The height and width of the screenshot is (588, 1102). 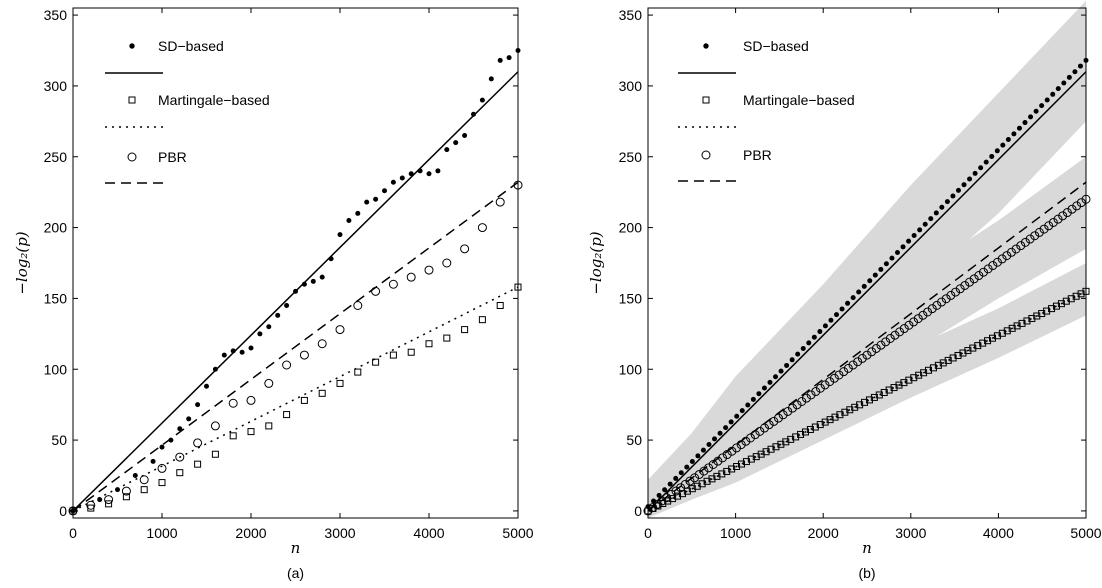 I want to click on y-tick-label: 50, so click(x=59, y=440).